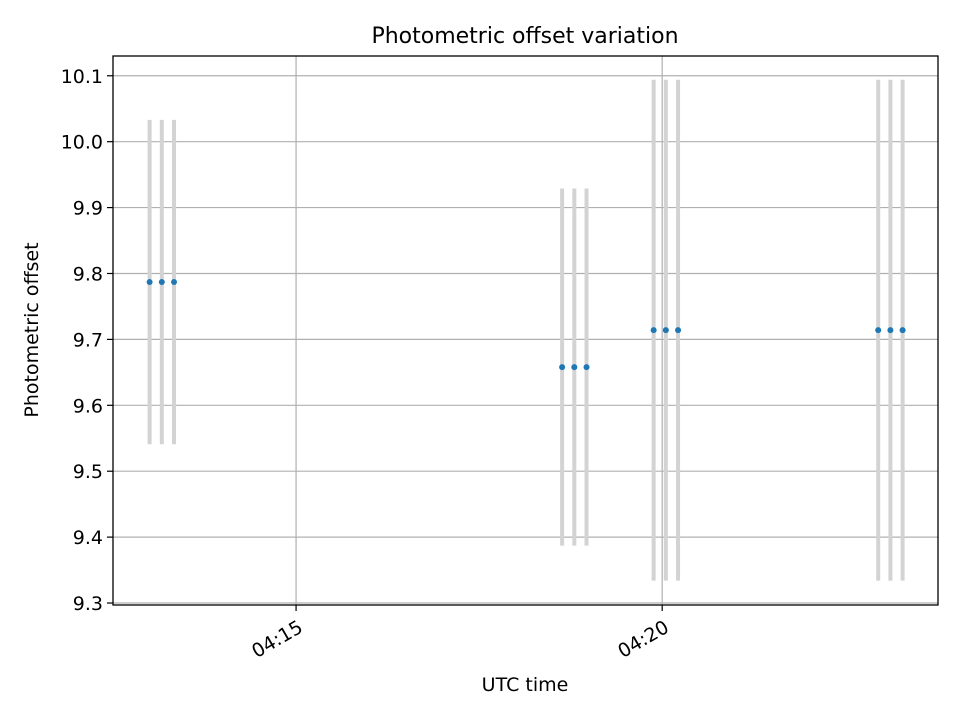 This screenshot has height=720, width=960. I want to click on y-axis-label: Photometric offset, so click(32, 329).